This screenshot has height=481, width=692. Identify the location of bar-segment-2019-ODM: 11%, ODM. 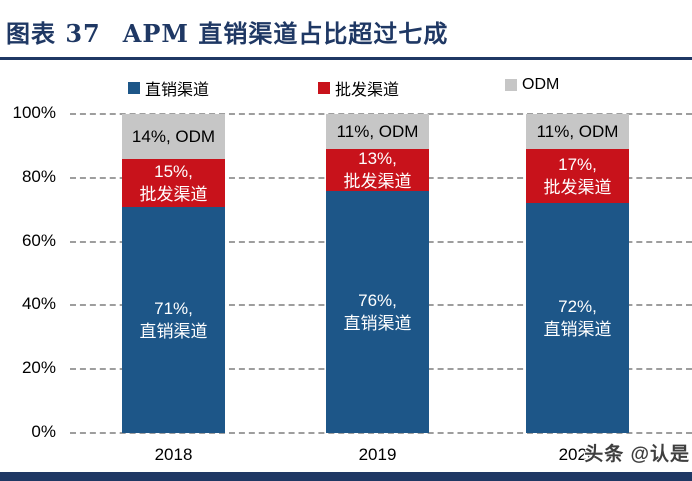
(377, 132).